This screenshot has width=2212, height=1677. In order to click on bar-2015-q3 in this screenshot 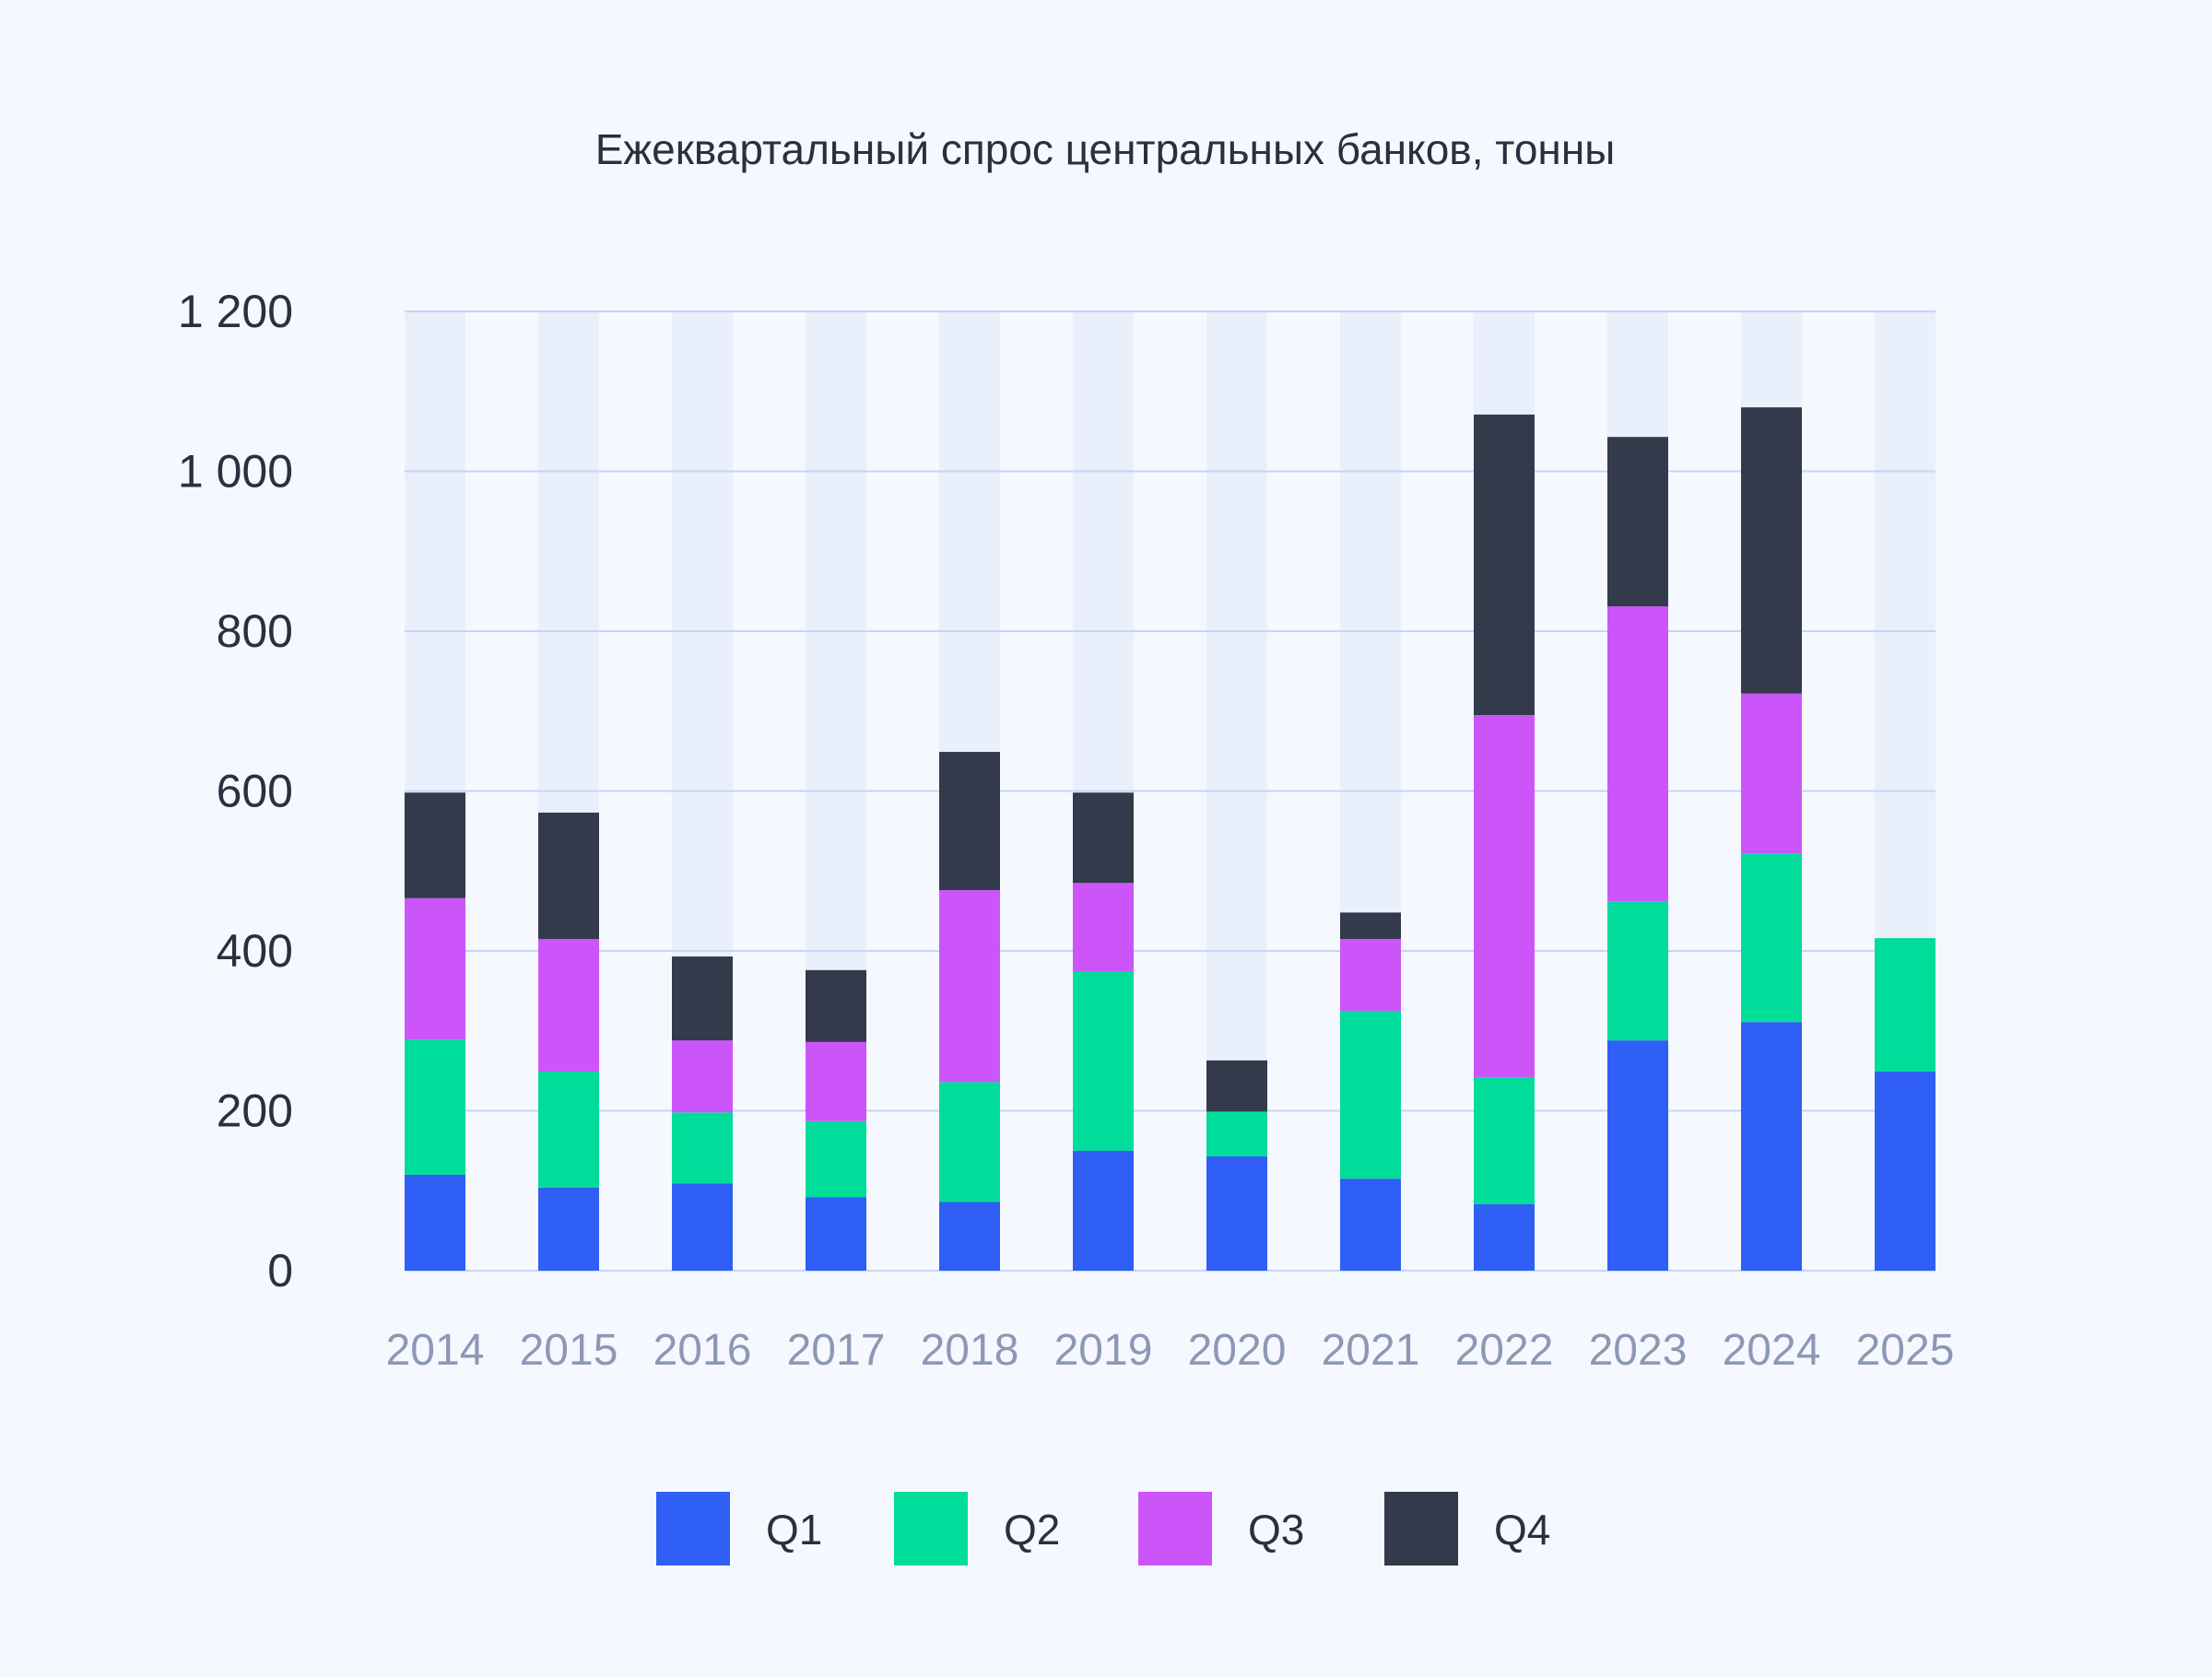, I will do `click(568, 1005)`.